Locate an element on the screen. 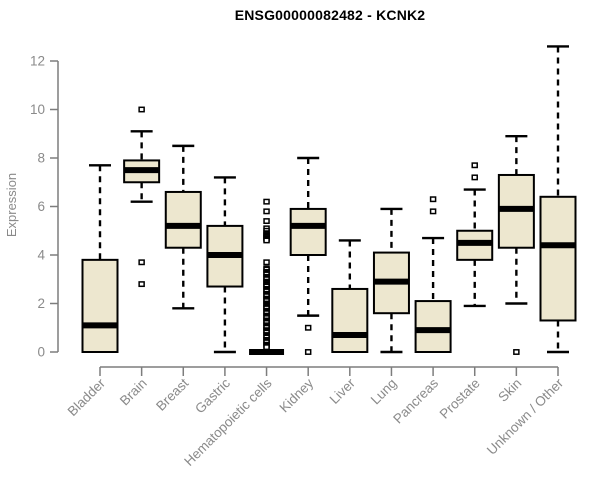 The height and width of the screenshot is (500, 600). box-group-unknown-other is located at coordinates (558, 199).